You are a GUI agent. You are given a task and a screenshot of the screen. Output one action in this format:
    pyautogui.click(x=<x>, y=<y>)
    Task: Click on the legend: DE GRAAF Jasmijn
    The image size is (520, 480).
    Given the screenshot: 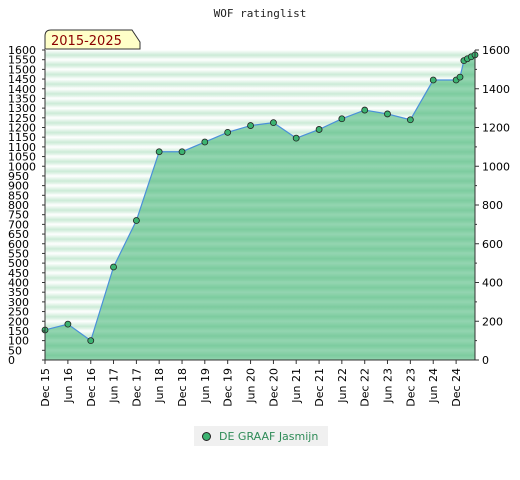 What is the action you would take?
    pyautogui.click(x=261, y=436)
    